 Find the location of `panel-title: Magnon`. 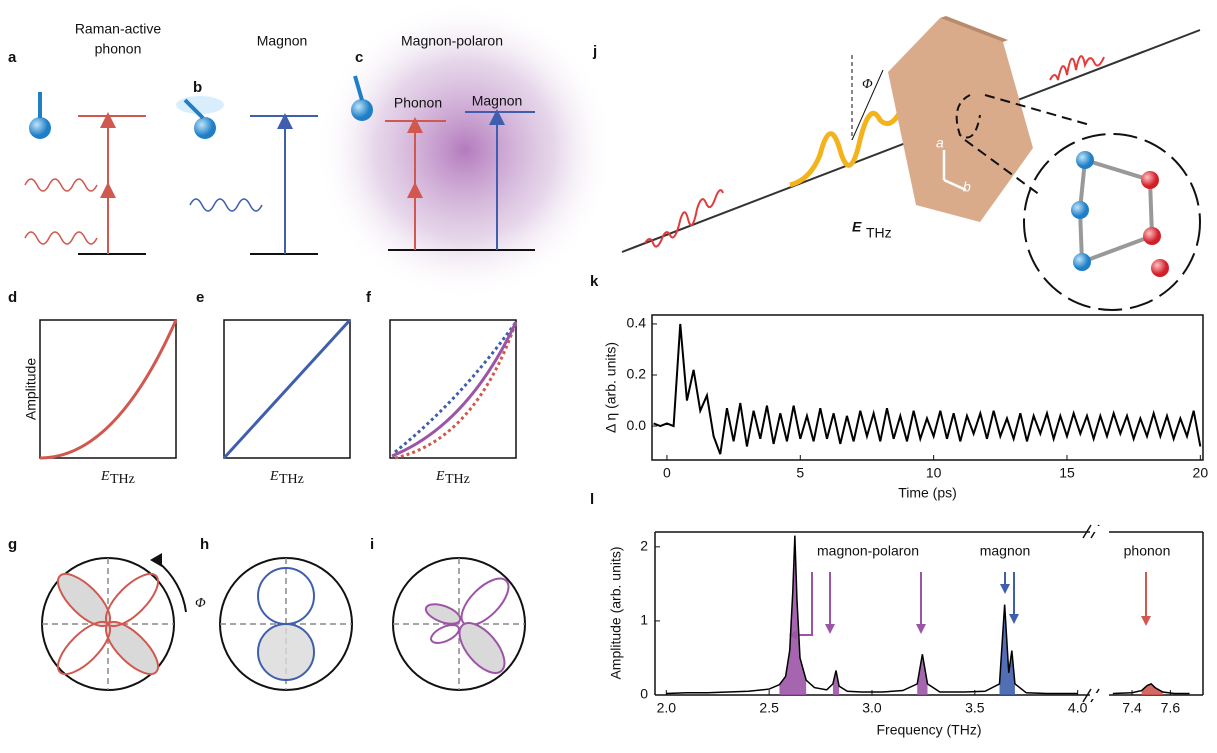

panel-title: Magnon is located at coordinates (282, 41).